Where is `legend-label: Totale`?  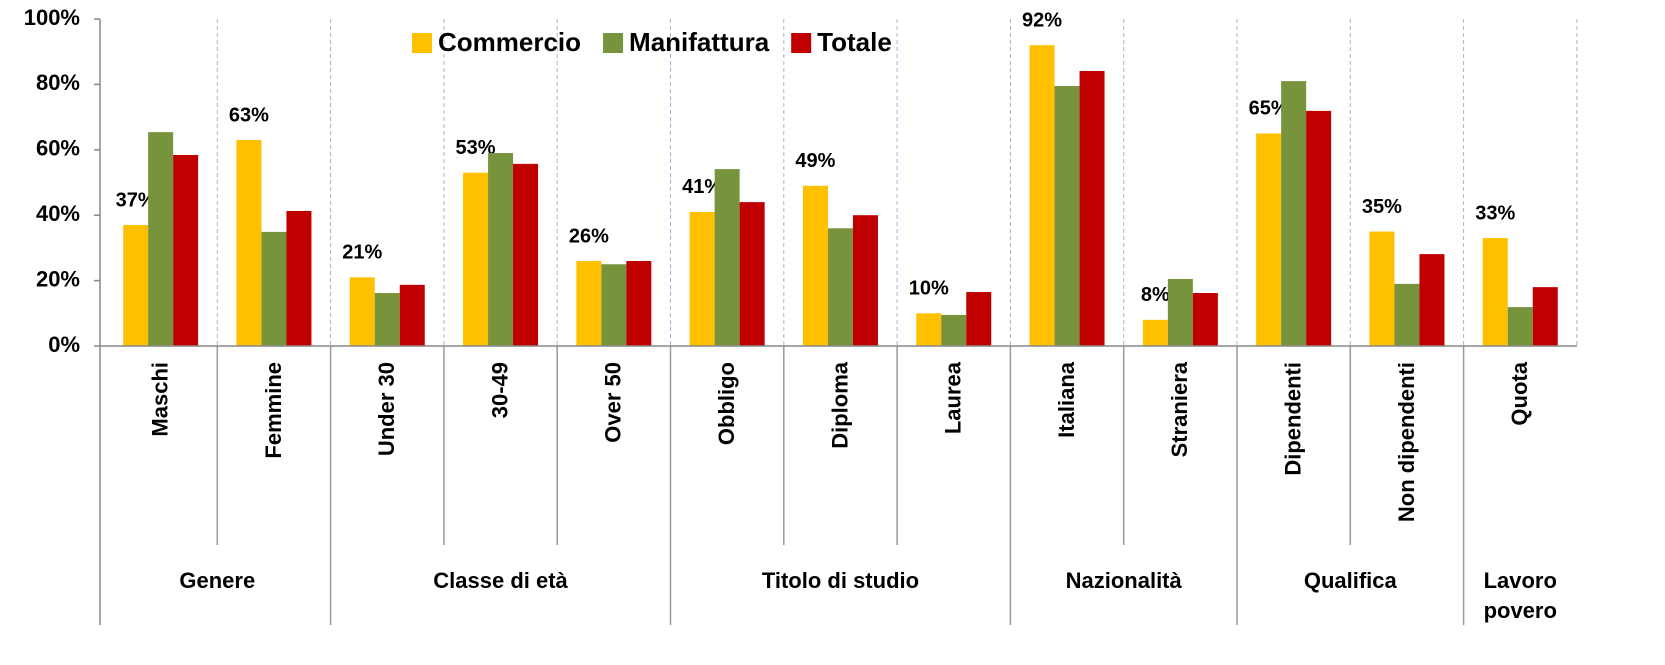
legend-label: Totale is located at coordinates (854, 42).